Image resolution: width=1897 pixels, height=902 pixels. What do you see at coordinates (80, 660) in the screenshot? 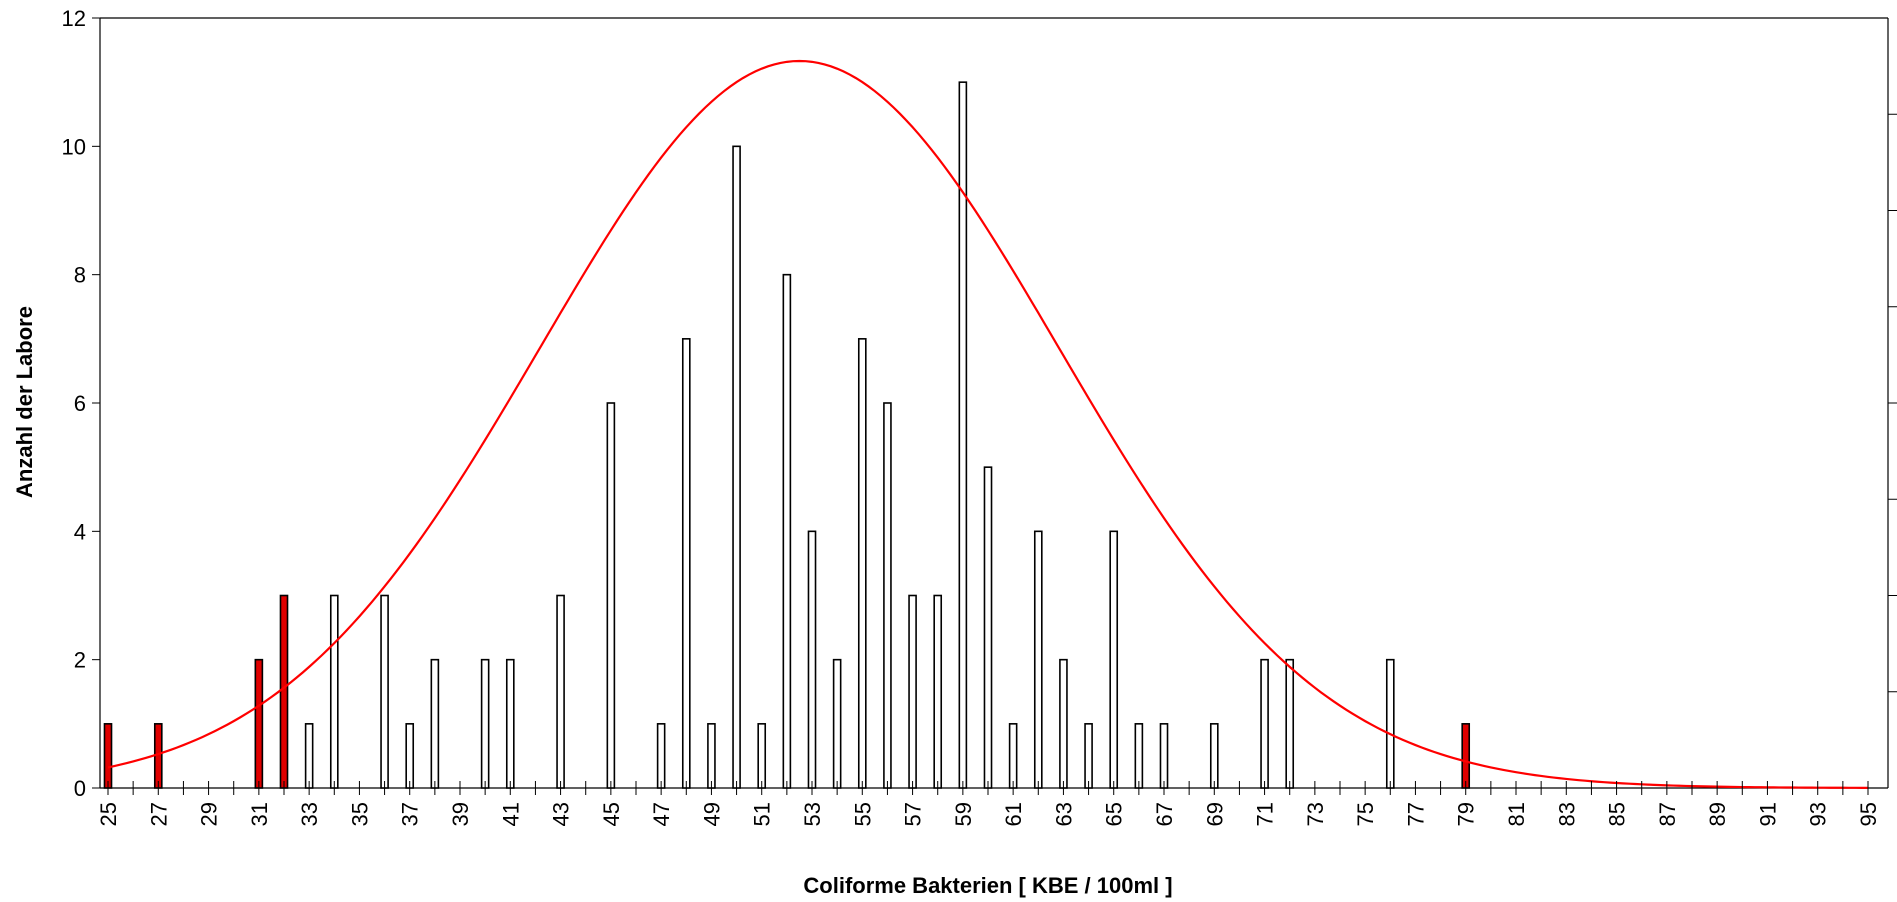
I see `y-tick-label: 2` at bounding box center [80, 660].